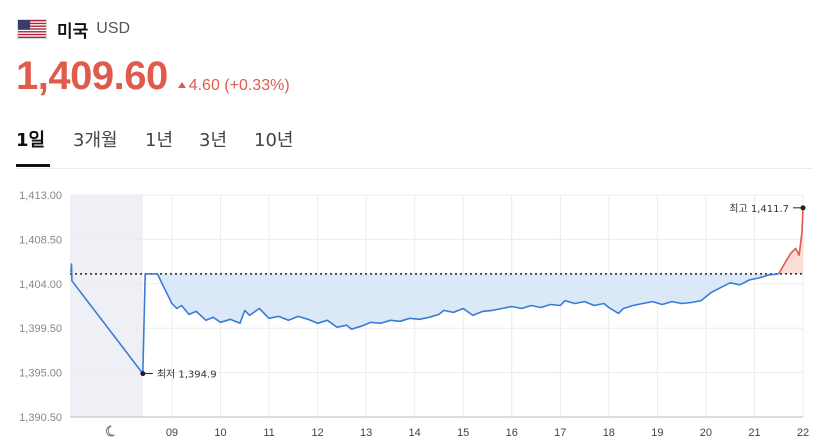 The image size is (815, 443). Describe the element at coordinates (759, 209) in the screenshot. I see `high-point-label: 최고 1,411.7` at that location.